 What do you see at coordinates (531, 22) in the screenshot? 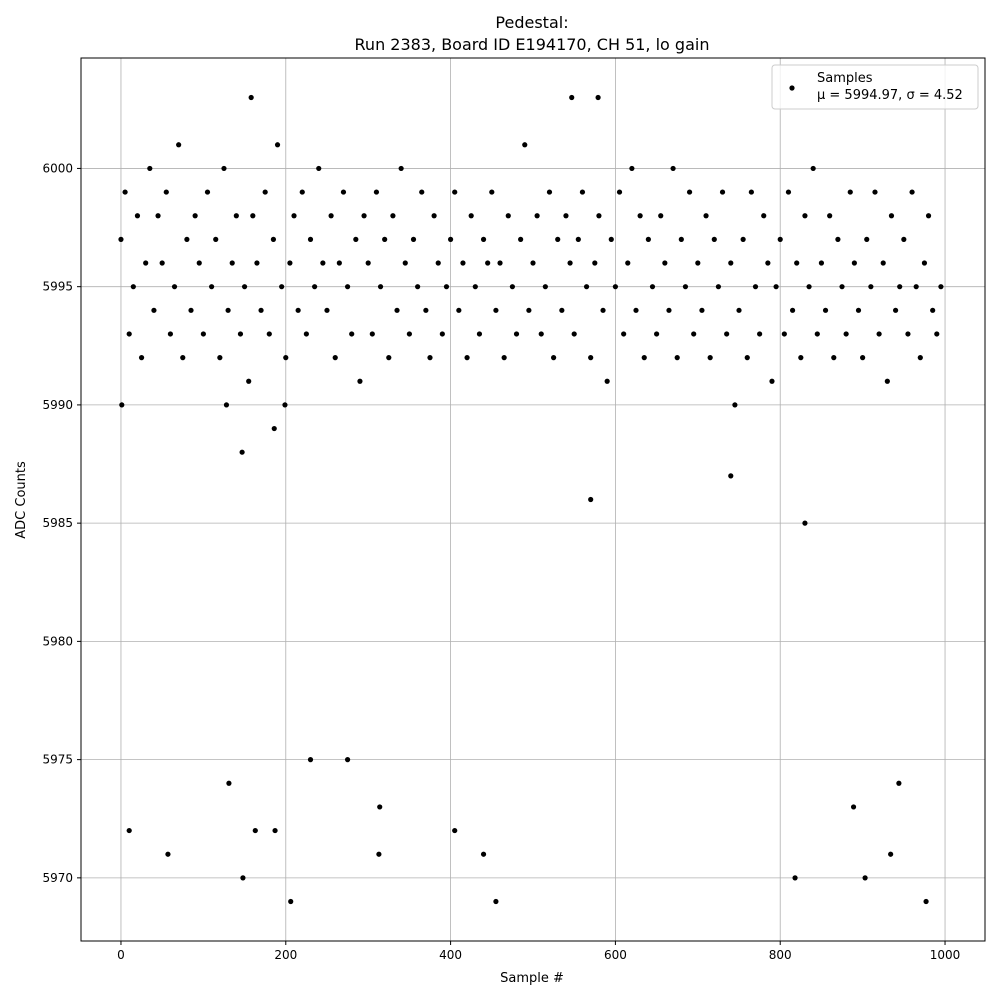
I see `chart-title: Pedestal:` at bounding box center [531, 22].